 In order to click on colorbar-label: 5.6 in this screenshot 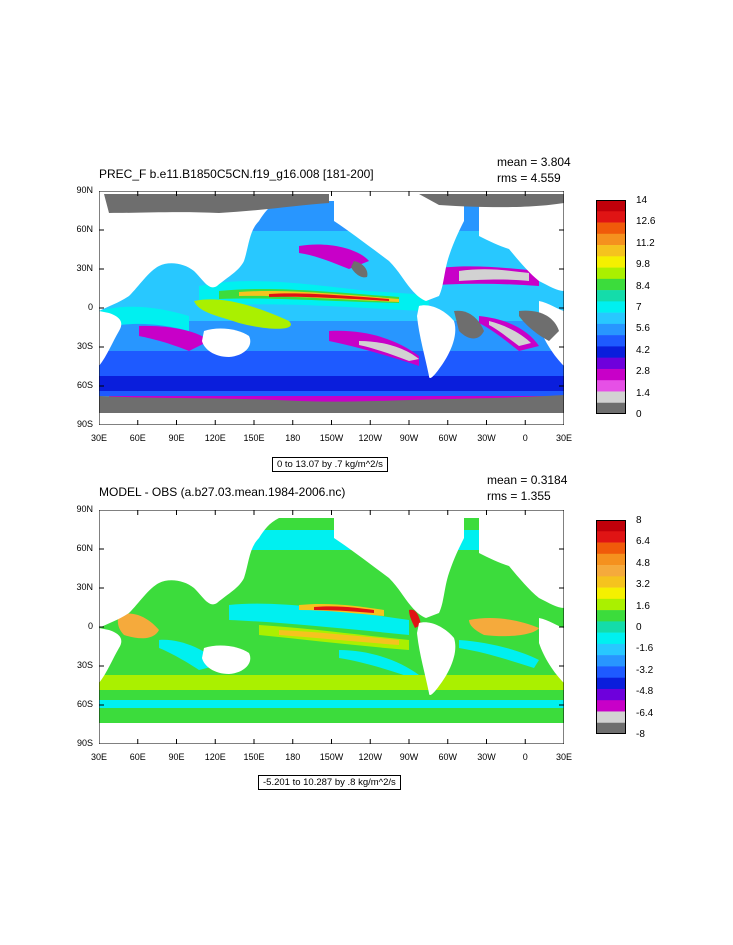, I will do `click(643, 329)`.